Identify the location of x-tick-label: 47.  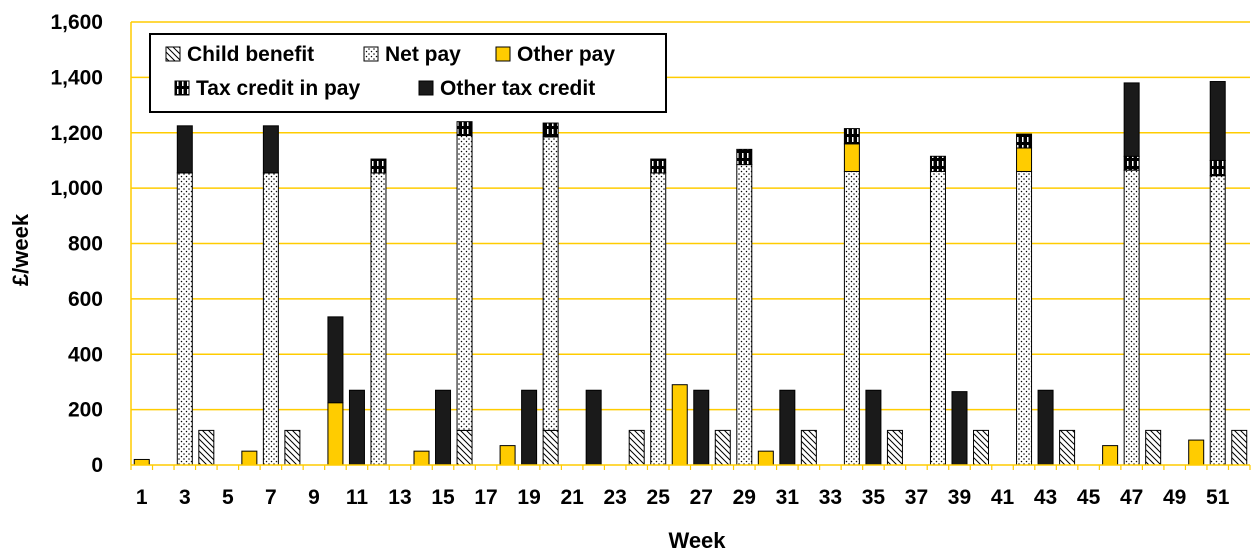
(1131, 497).